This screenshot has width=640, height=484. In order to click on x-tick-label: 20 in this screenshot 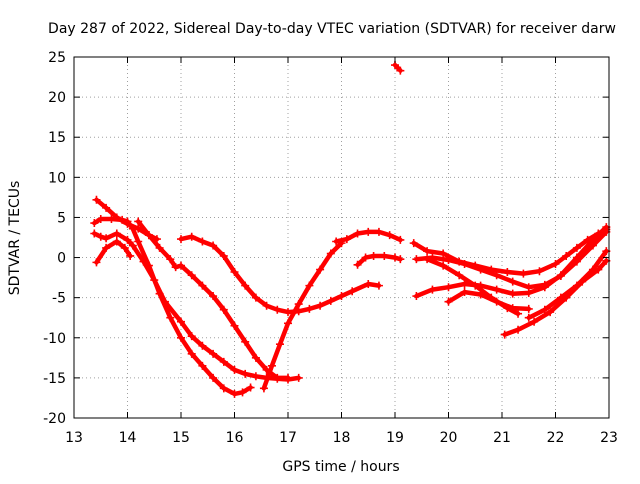, I will do `click(449, 438)`.